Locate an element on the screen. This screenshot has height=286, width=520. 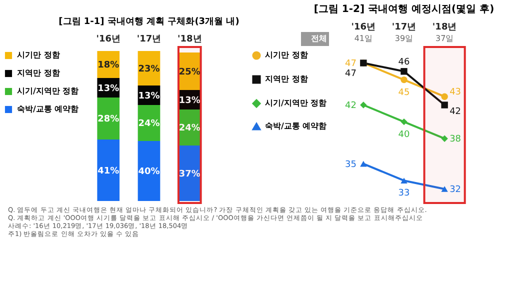
data-label: 45 is located at coordinates (404, 93).